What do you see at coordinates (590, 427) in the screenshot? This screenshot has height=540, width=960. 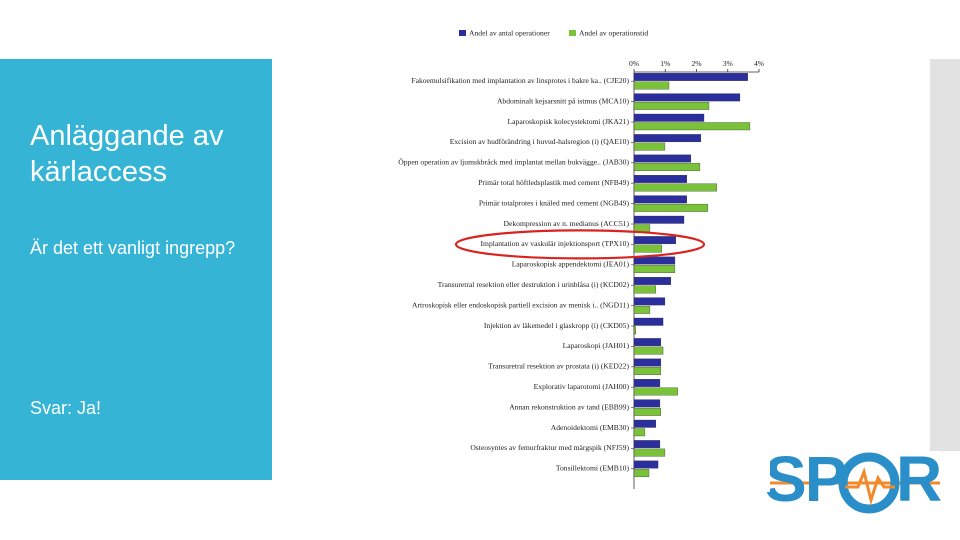 I see `category-label: Adenoidektomi (EMB30)` at bounding box center [590, 427].